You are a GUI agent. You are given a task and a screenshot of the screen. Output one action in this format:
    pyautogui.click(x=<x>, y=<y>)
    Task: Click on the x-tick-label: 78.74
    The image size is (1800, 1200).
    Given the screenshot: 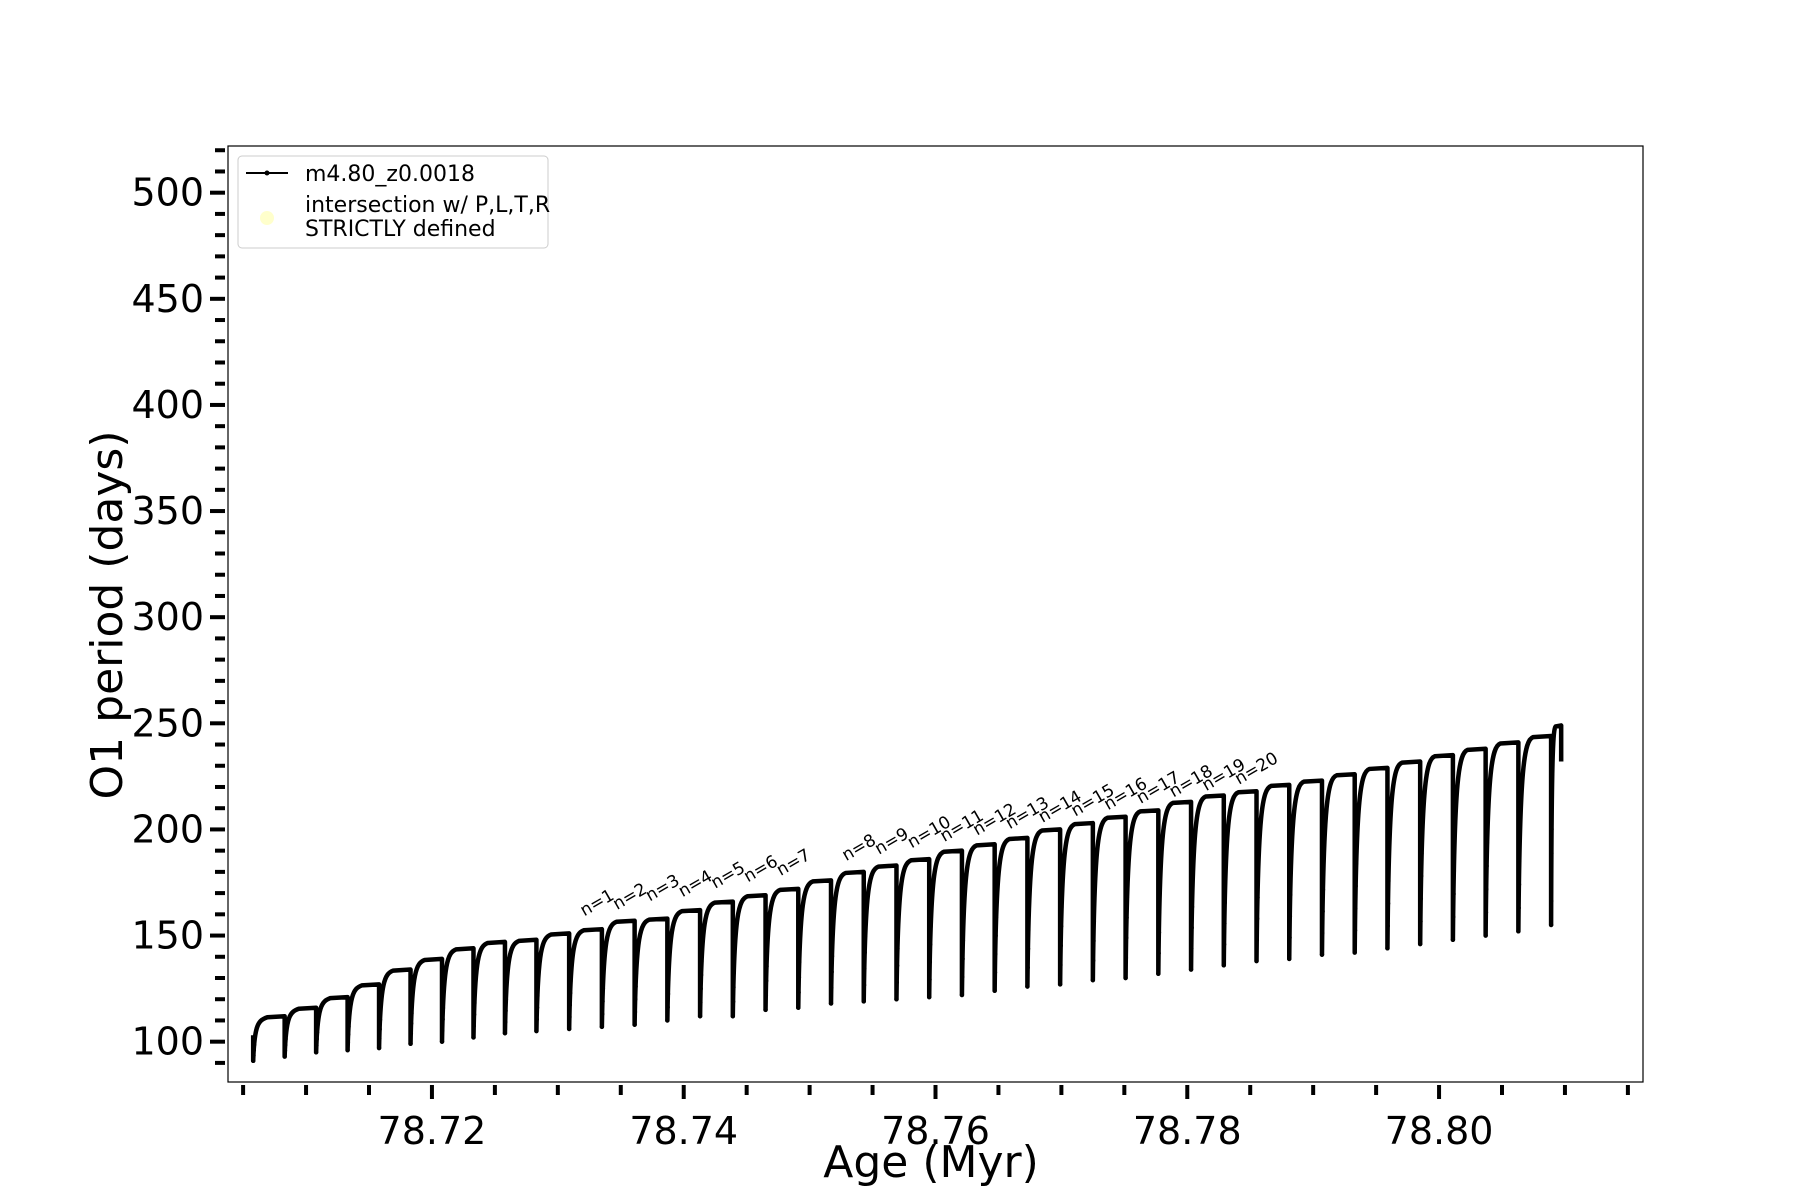 What is the action you would take?
    pyautogui.click(x=683, y=1131)
    